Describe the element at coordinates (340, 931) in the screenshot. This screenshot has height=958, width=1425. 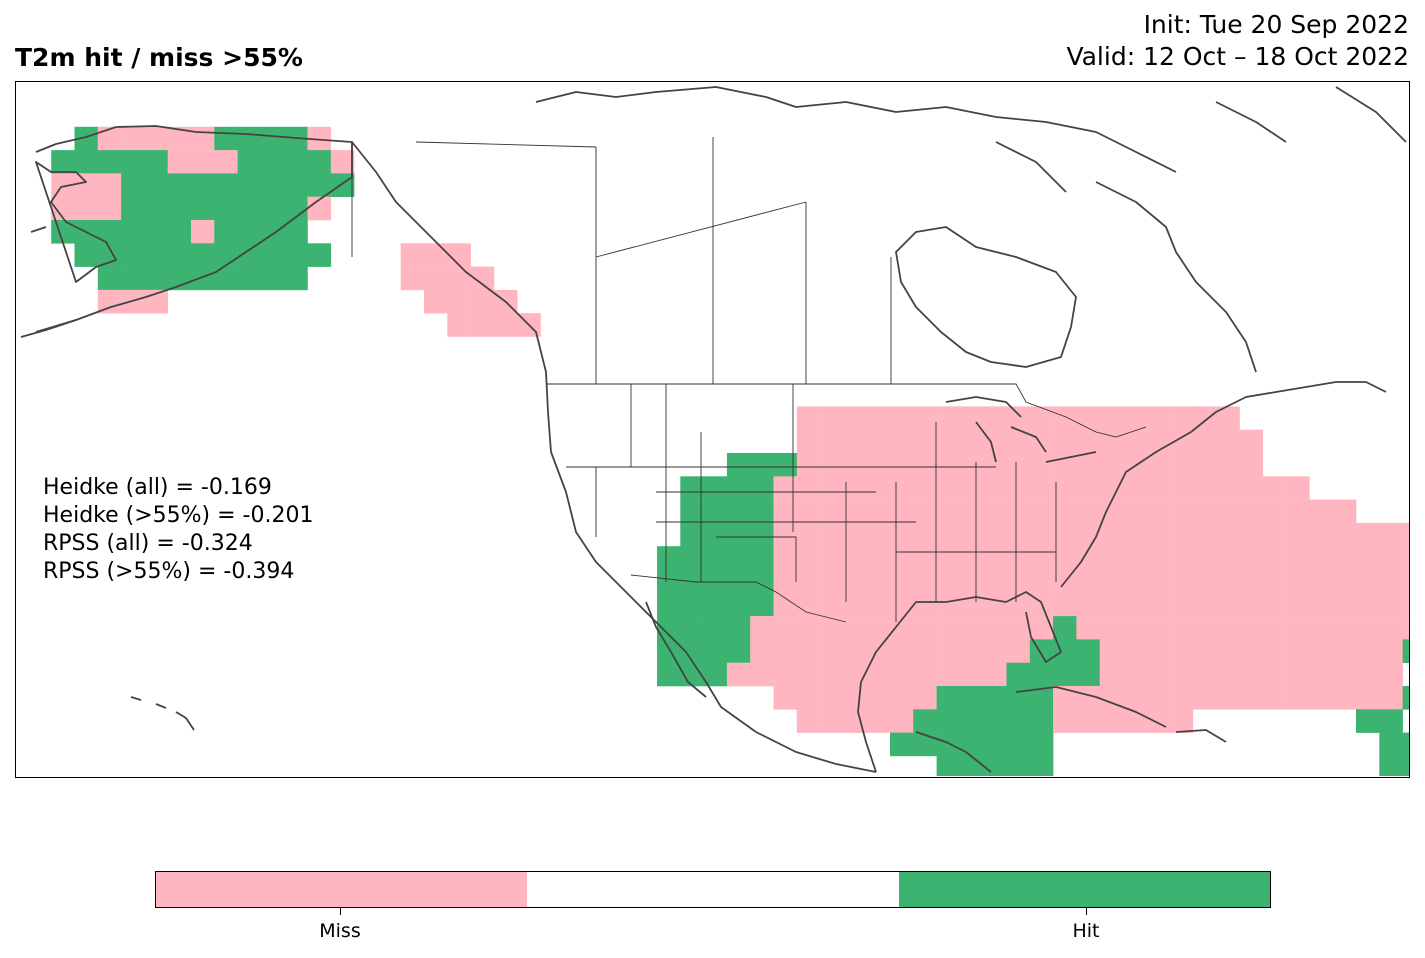
I see `colorbar-label-miss: Miss` at that location.